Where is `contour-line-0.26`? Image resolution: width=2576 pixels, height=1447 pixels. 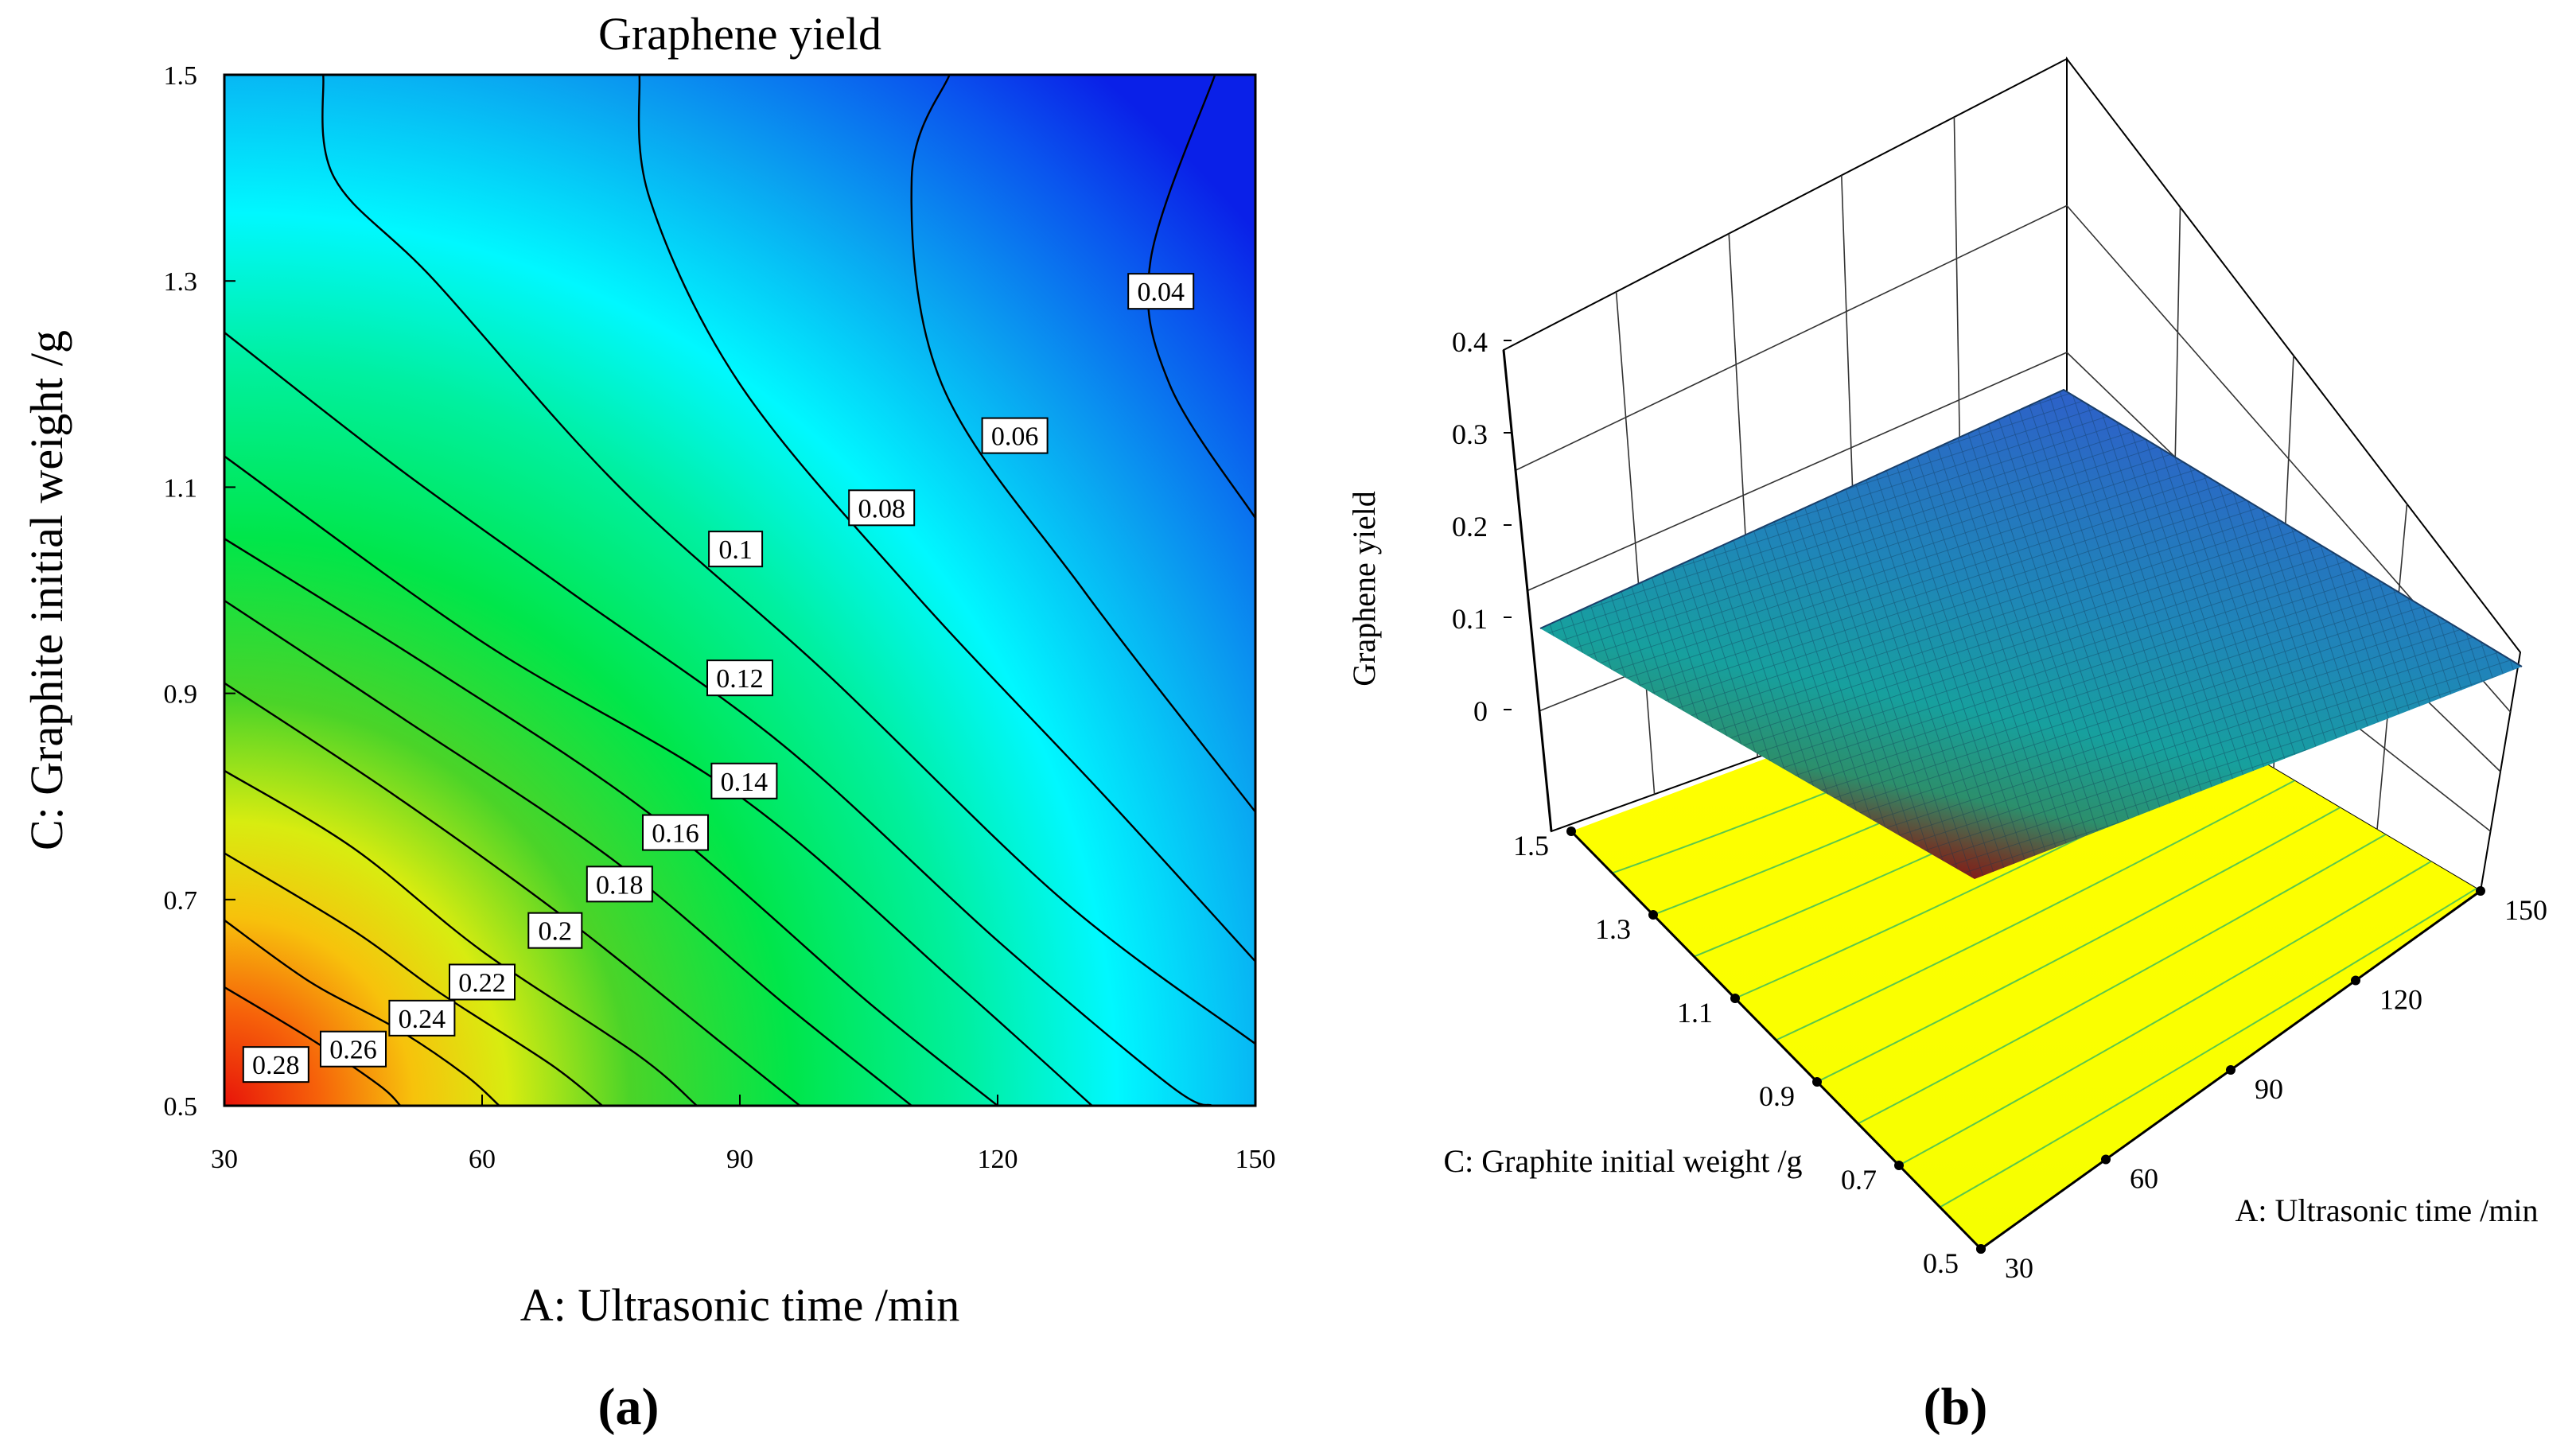 contour-line-0.26 is located at coordinates (362, 1012).